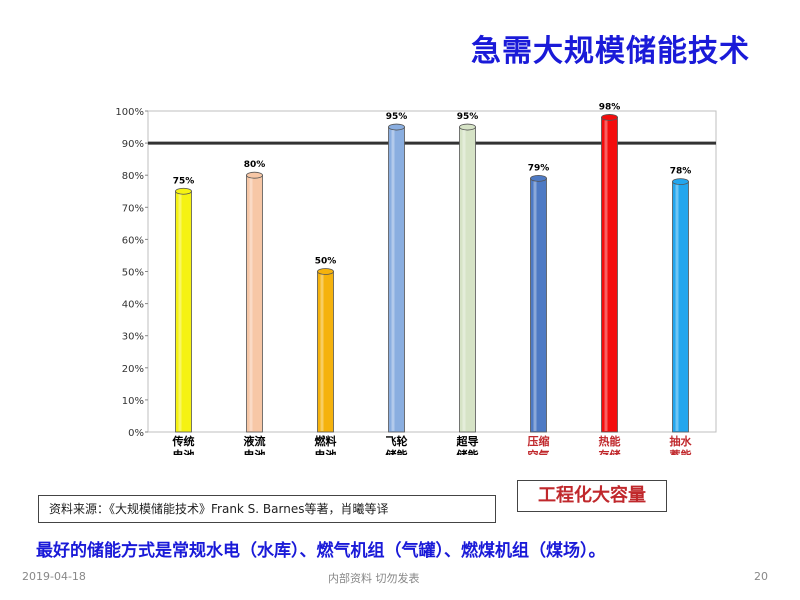 Image resolution: width=800 pixels, height=600 pixels. I want to click on category-label: 飞轮, so click(397, 441).